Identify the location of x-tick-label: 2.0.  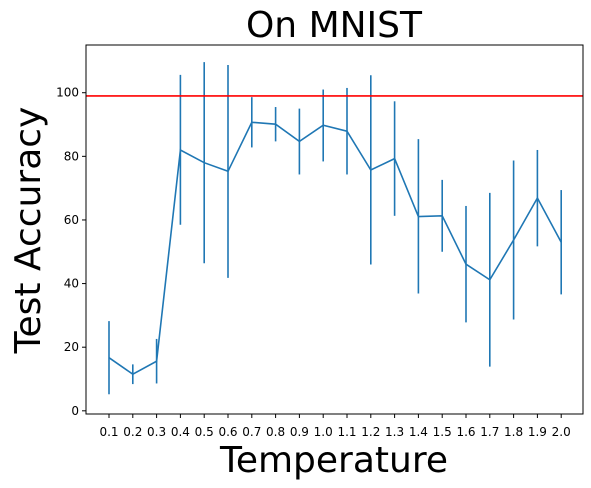
(561, 432).